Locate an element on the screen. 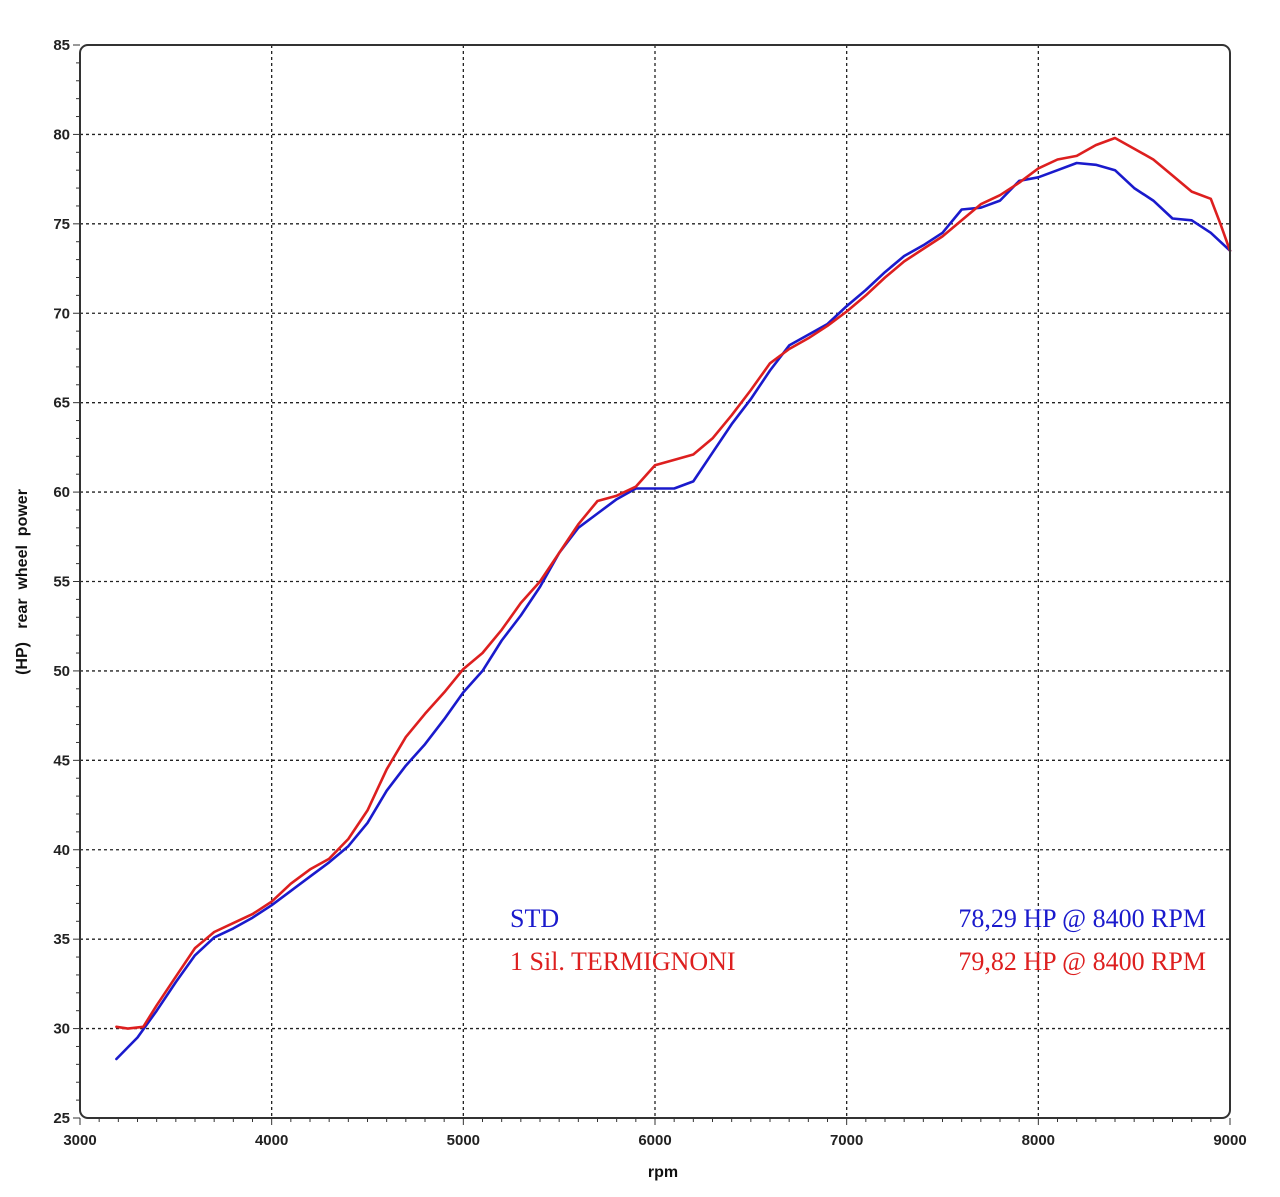 This screenshot has height=1197, width=1280. y-tick-label: 35 is located at coordinates (61, 939).